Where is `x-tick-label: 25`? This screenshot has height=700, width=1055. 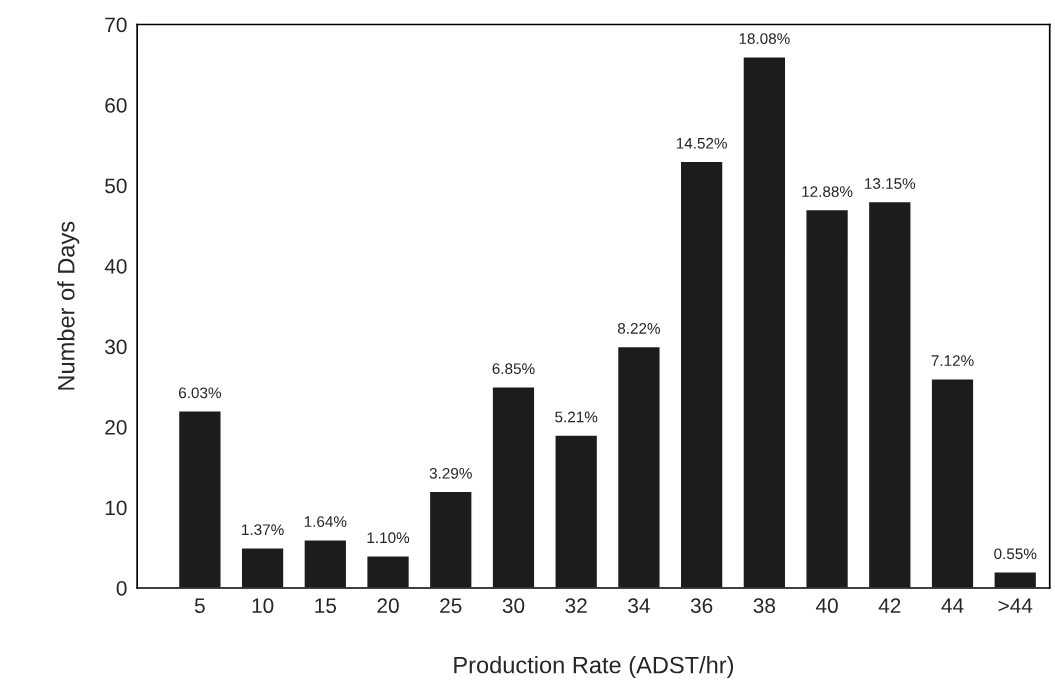 x-tick-label: 25 is located at coordinates (451, 606).